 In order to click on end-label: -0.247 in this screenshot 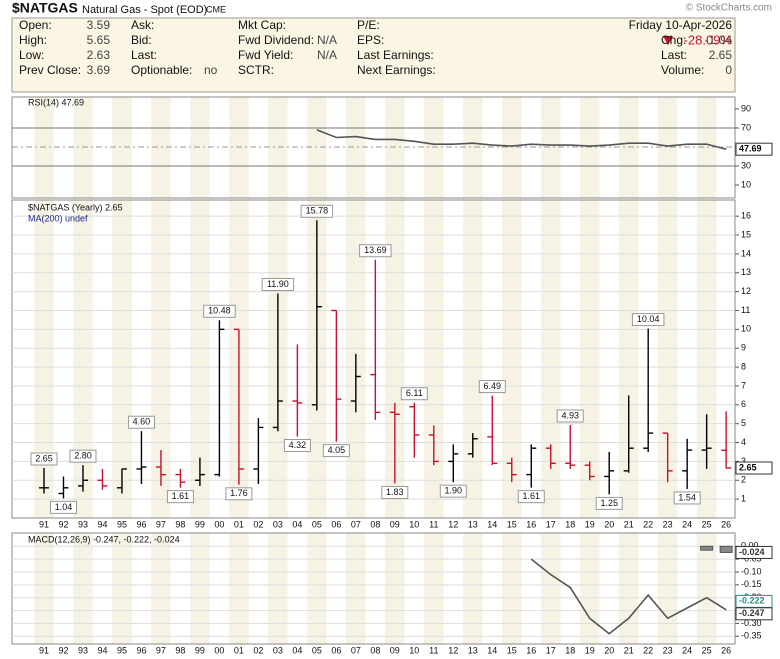, I will do `click(752, 613)`.